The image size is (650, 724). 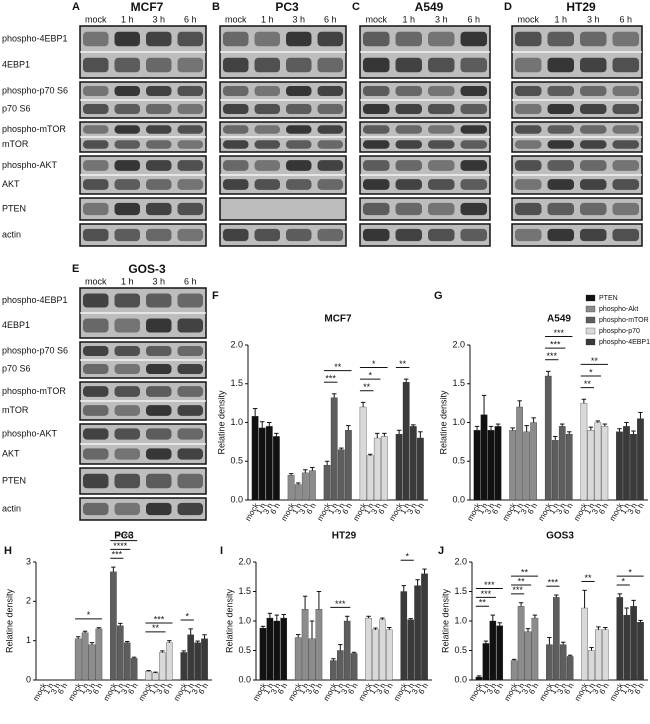 What do you see at coordinates (624, 320) in the screenshot?
I see `legend-label: phospho-mTOR` at bounding box center [624, 320].